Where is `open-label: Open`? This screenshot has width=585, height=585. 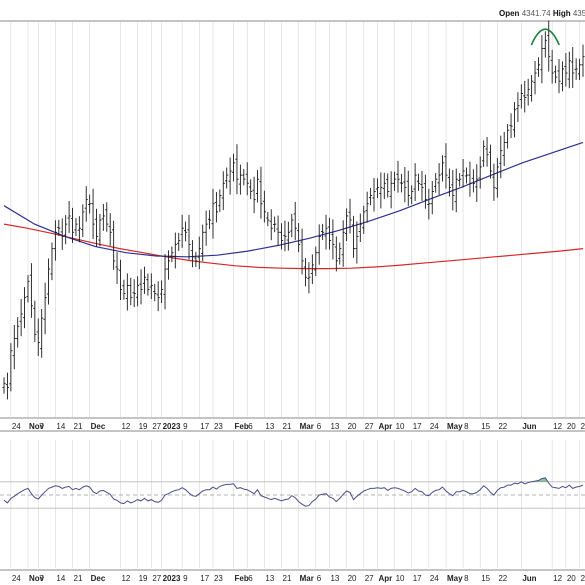
open-label: Open is located at coordinates (509, 13).